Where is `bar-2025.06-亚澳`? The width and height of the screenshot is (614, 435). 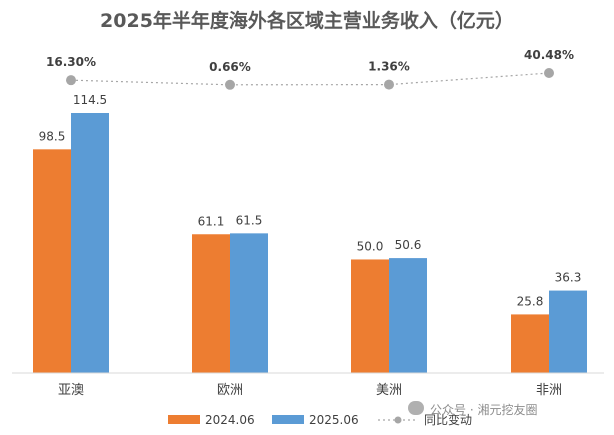
bar-2025.06-亚澳 is located at coordinates (90, 243).